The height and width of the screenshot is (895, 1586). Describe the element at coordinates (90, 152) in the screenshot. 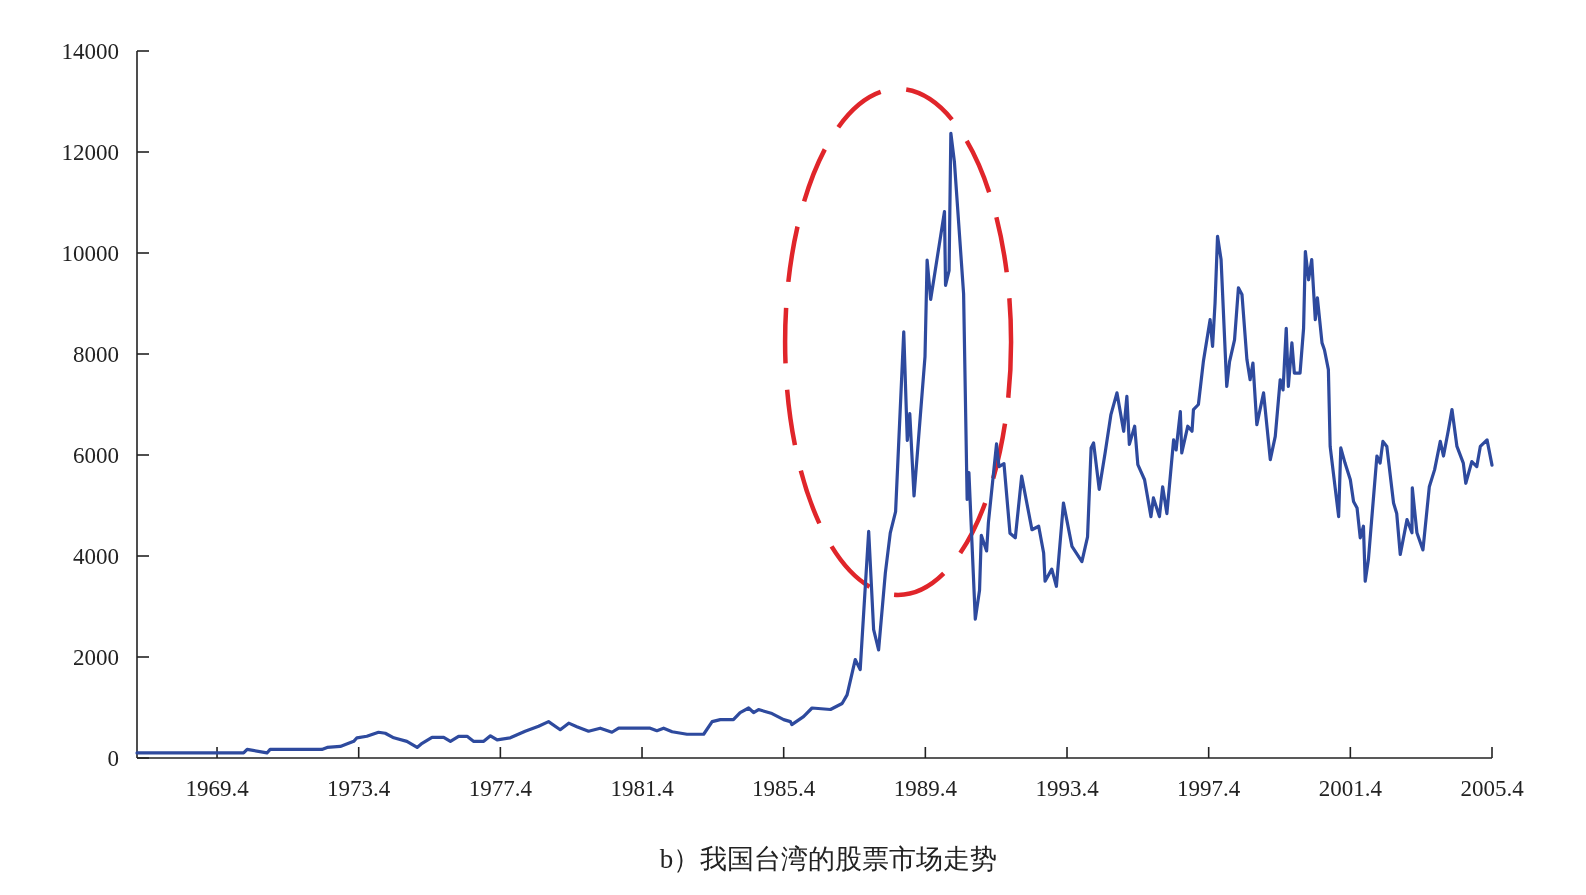

I see `y-tick-label: 12000` at that location.